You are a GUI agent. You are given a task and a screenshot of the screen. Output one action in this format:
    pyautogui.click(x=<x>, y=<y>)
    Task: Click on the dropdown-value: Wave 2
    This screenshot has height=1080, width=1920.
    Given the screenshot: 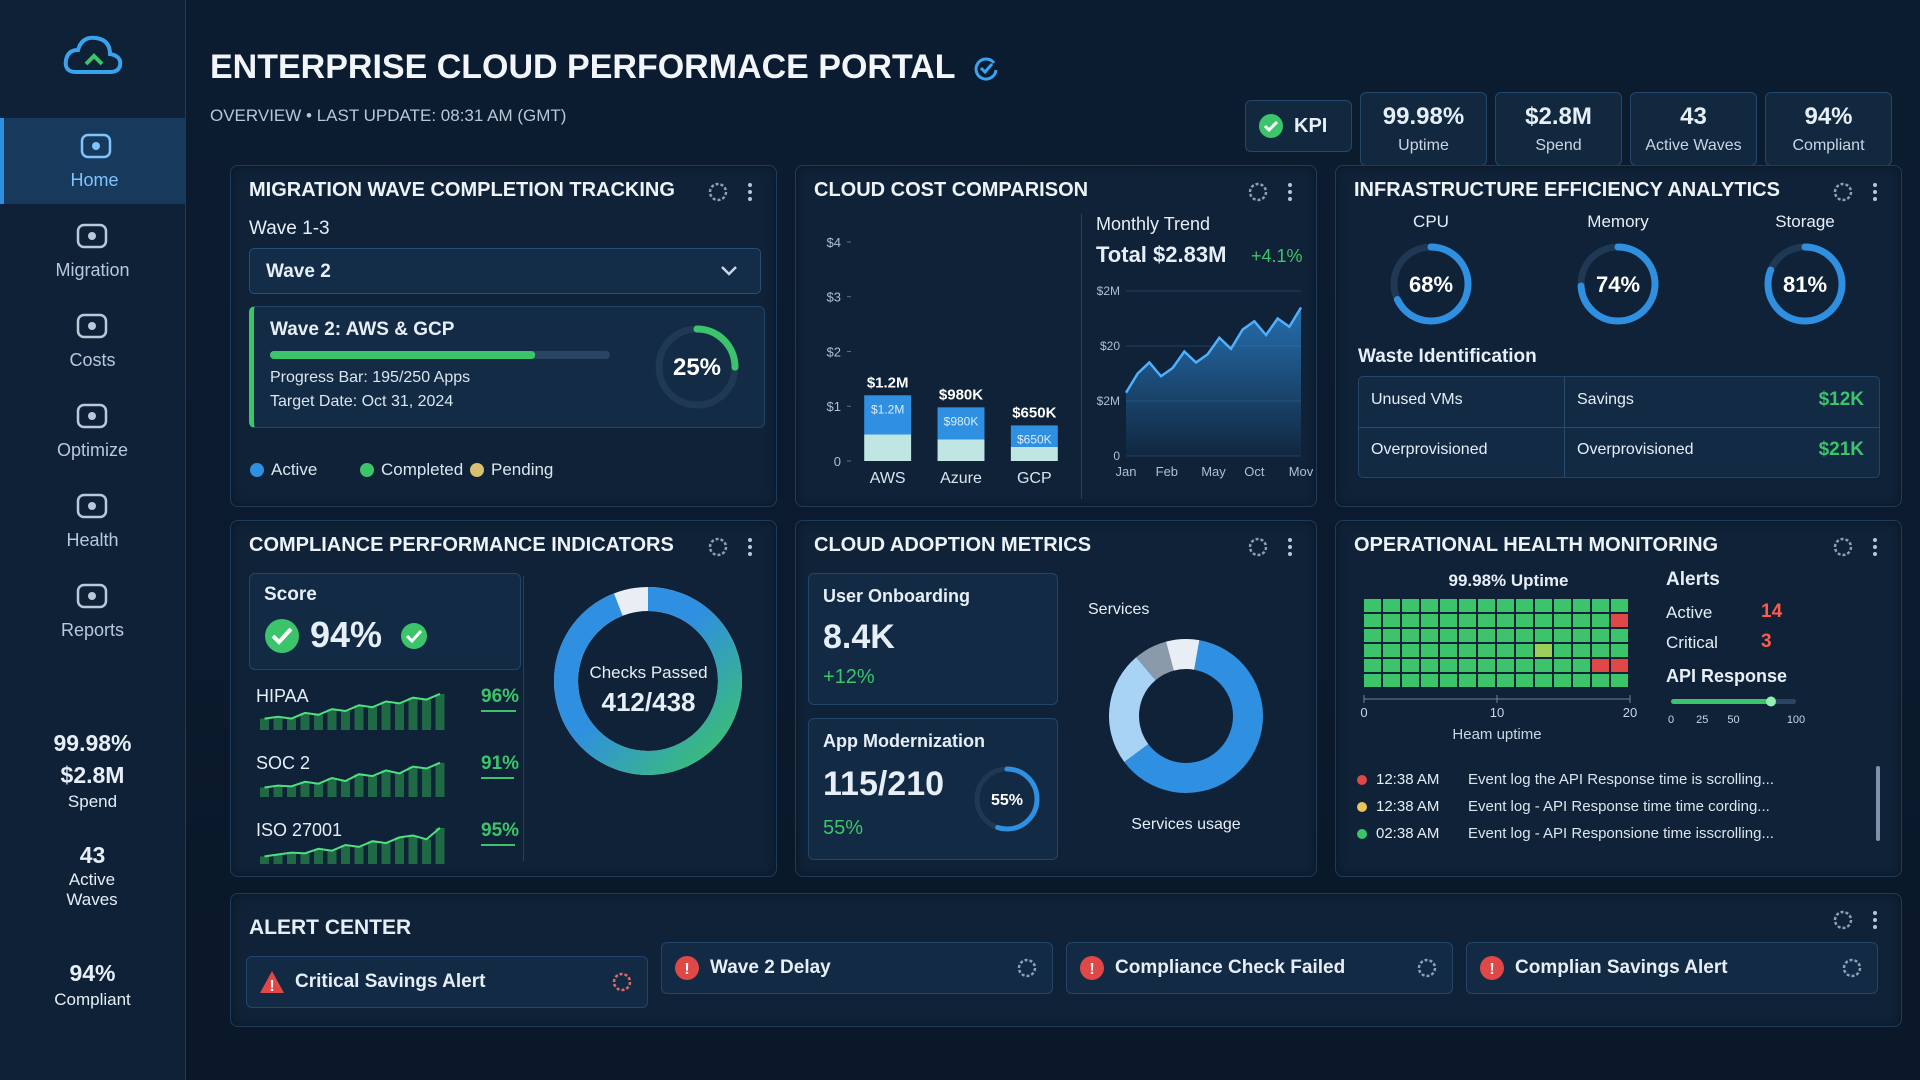 What is the action you would take?
    pyautogui.click(x=298, y=271)
    